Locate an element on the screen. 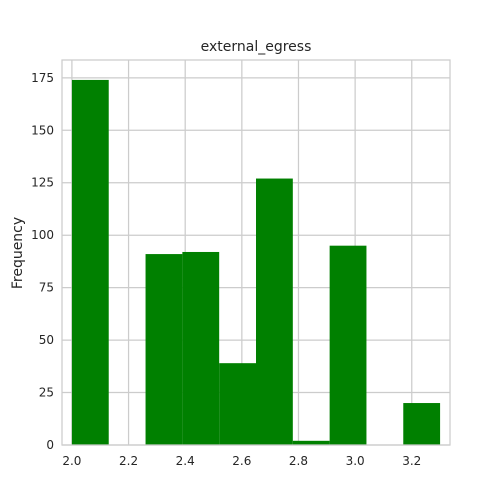  y-tick-label: 75 is located at coordinates (46, 288).